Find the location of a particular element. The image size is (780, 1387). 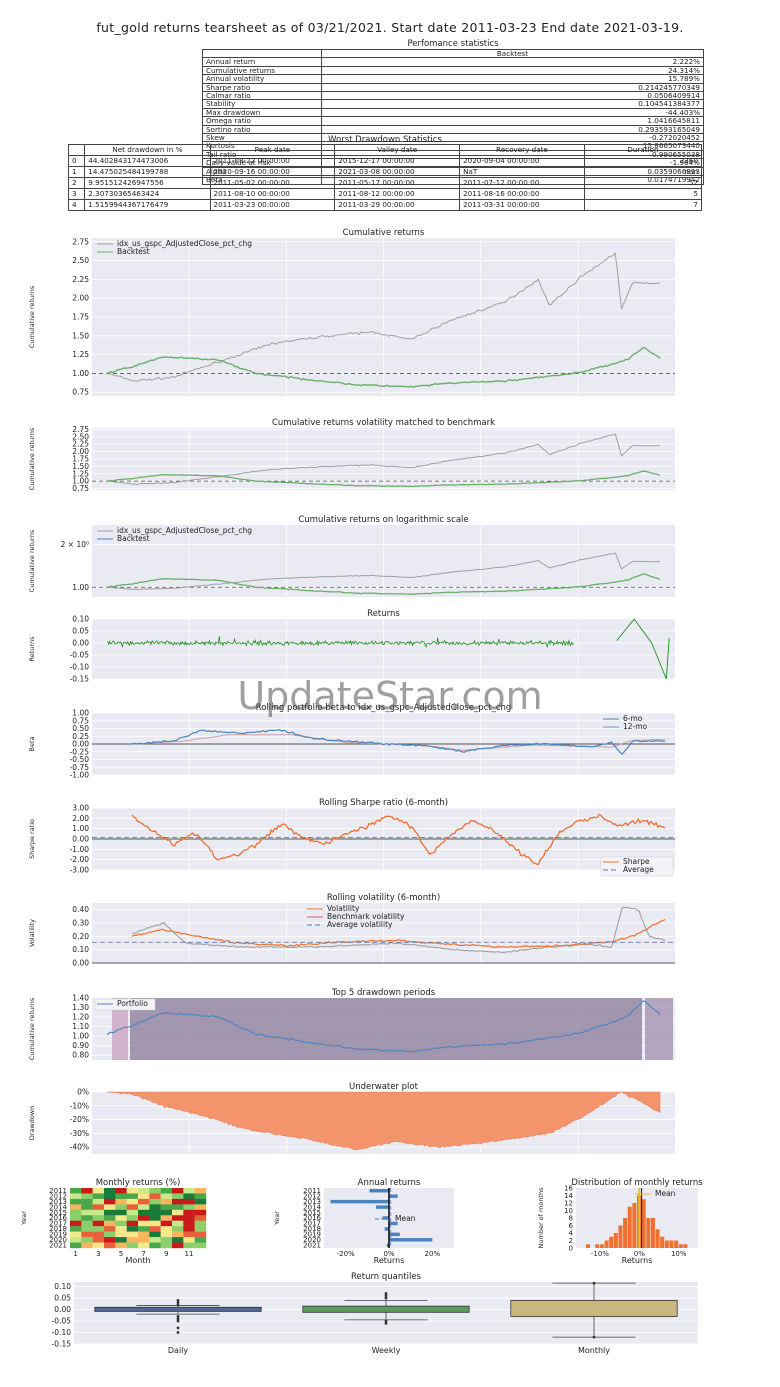

annual-ytick: 2012 is located at coordinates (312, 1196).